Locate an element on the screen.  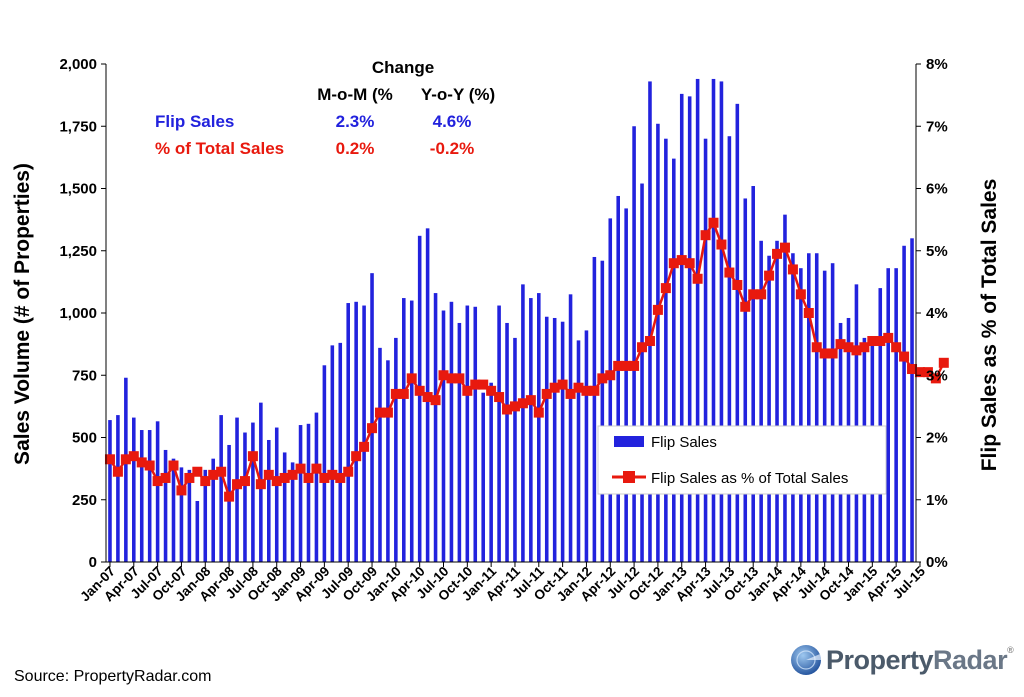
y-left-tick-label: 750 is located at coordinates (84, 375).